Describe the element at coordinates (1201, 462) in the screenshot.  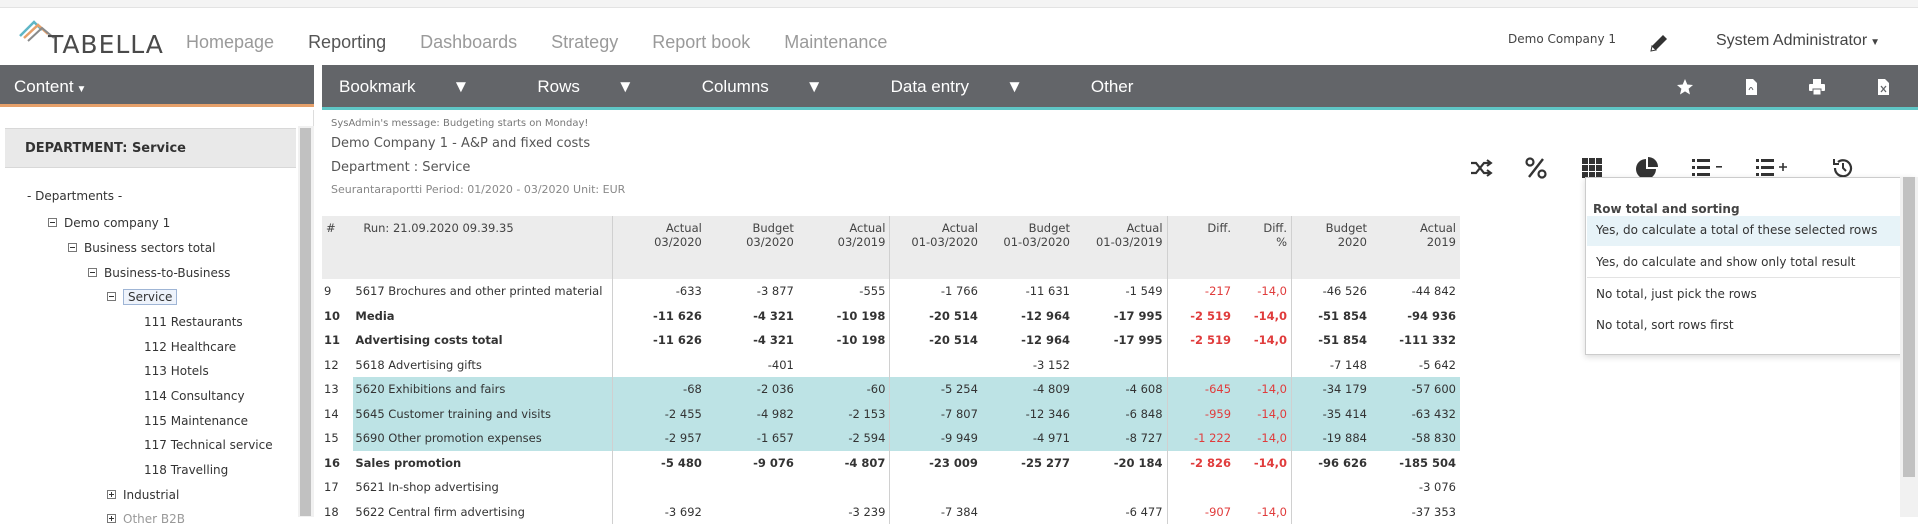
I see `table-cell: -2 826` at that location.